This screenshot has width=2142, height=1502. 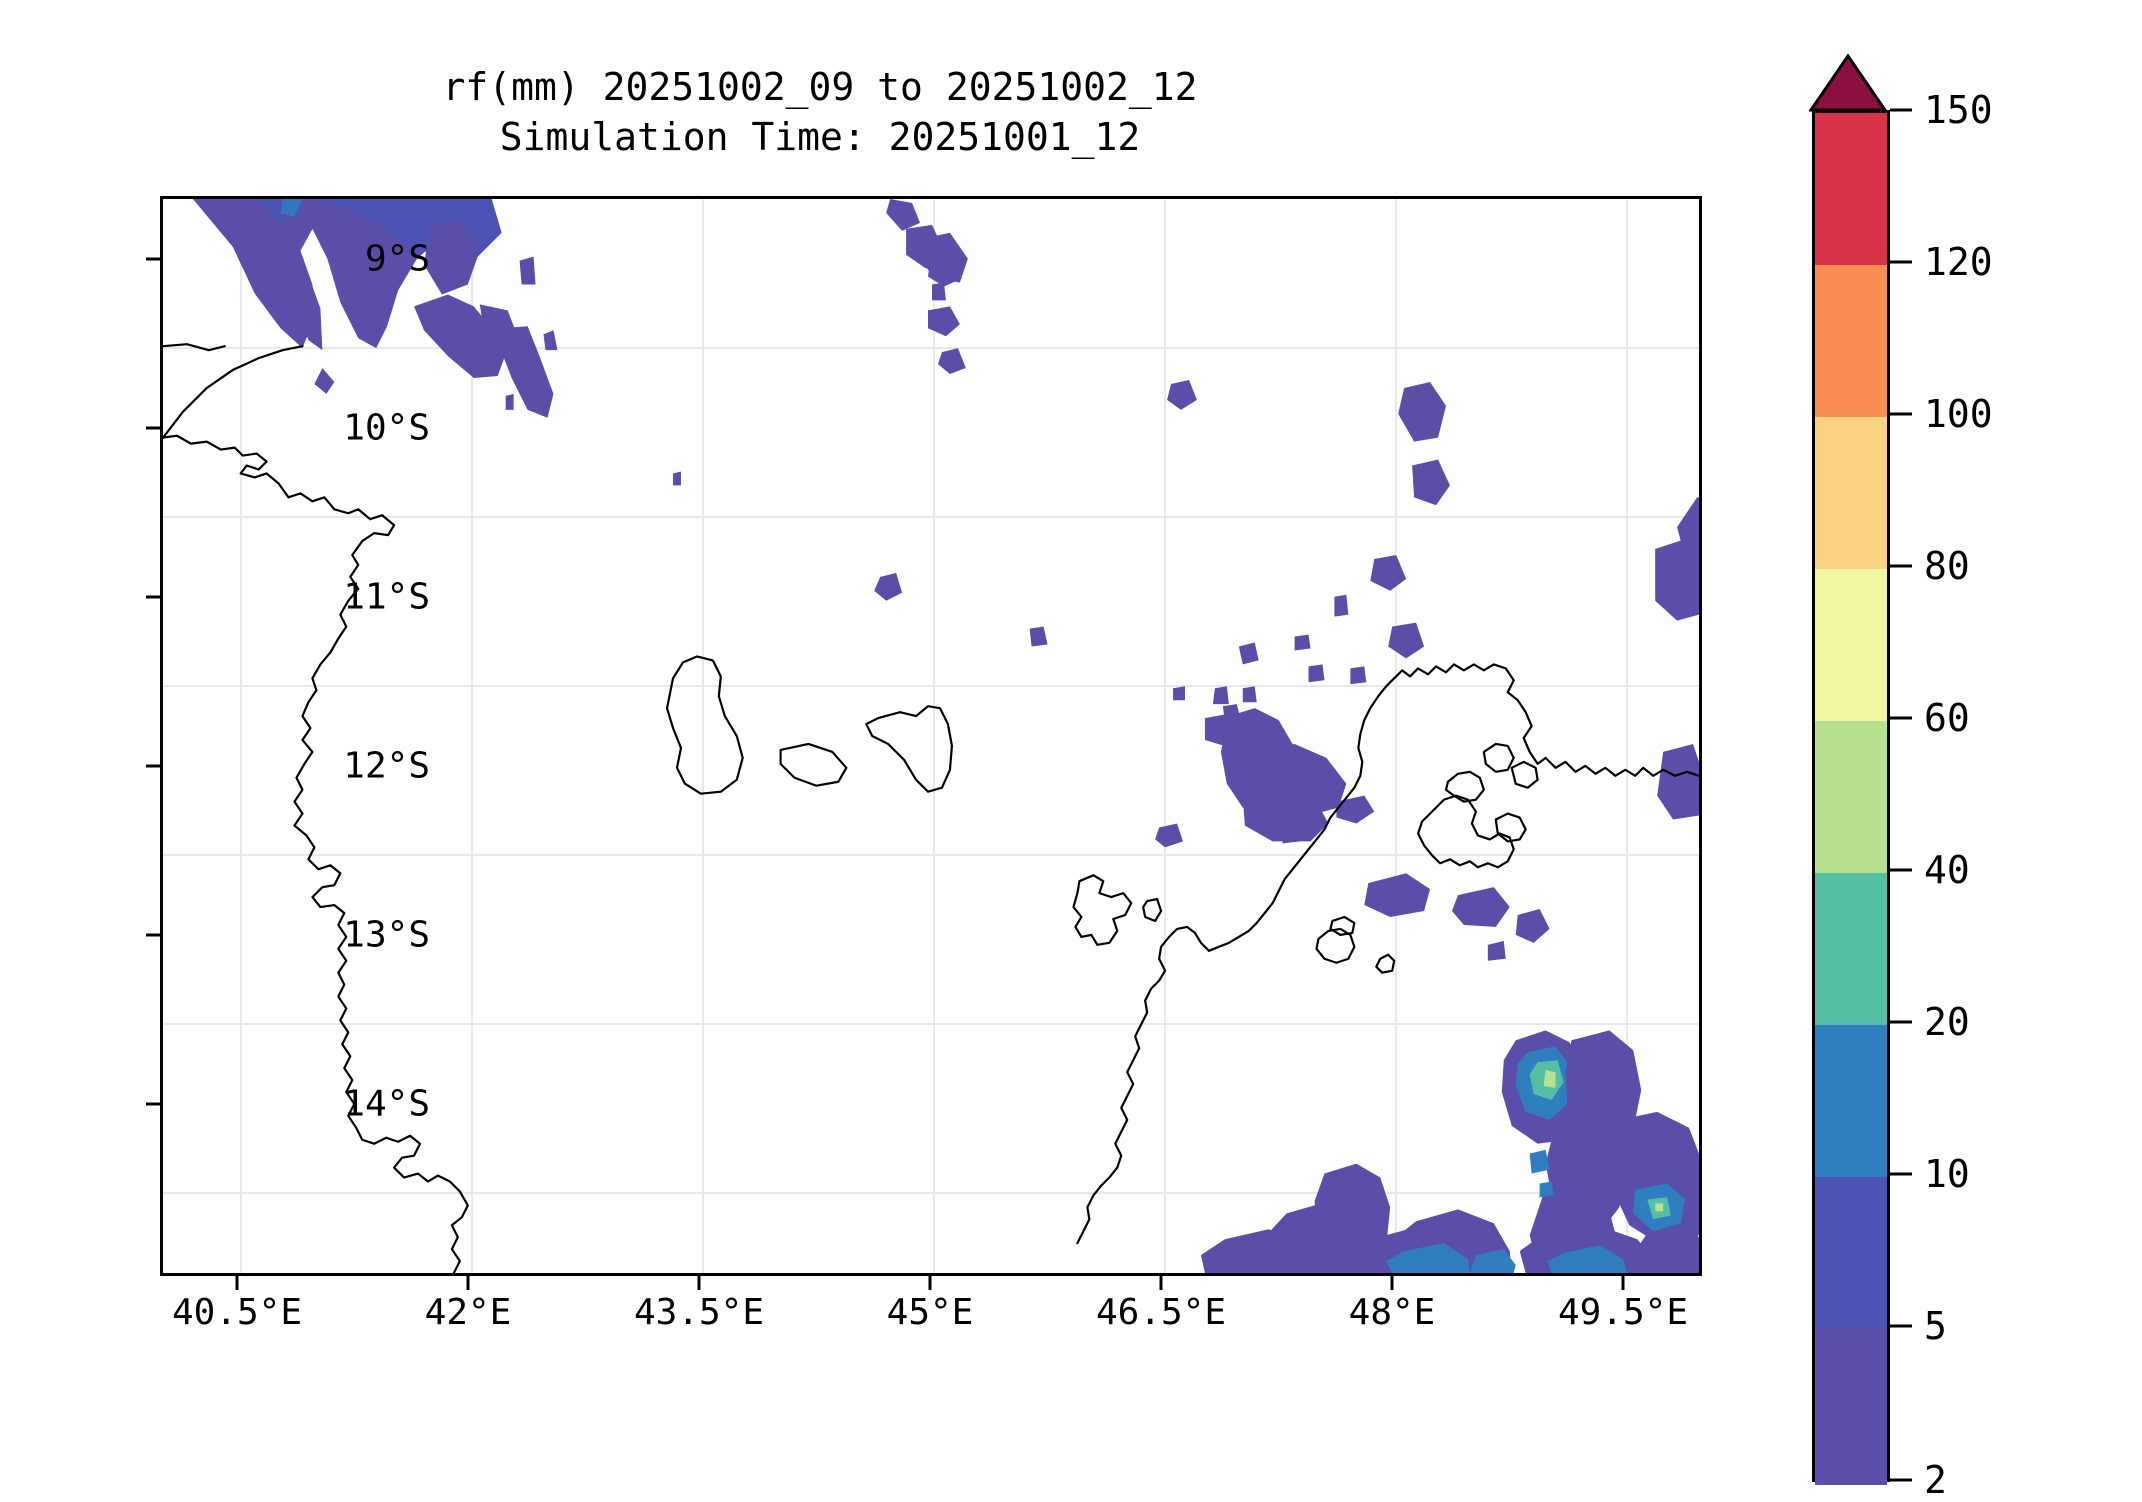 What do you see at coordinates (1449, 885) in the screenshot?
I see `rain-contours-madagascar` at bounding box center [1449, 885].